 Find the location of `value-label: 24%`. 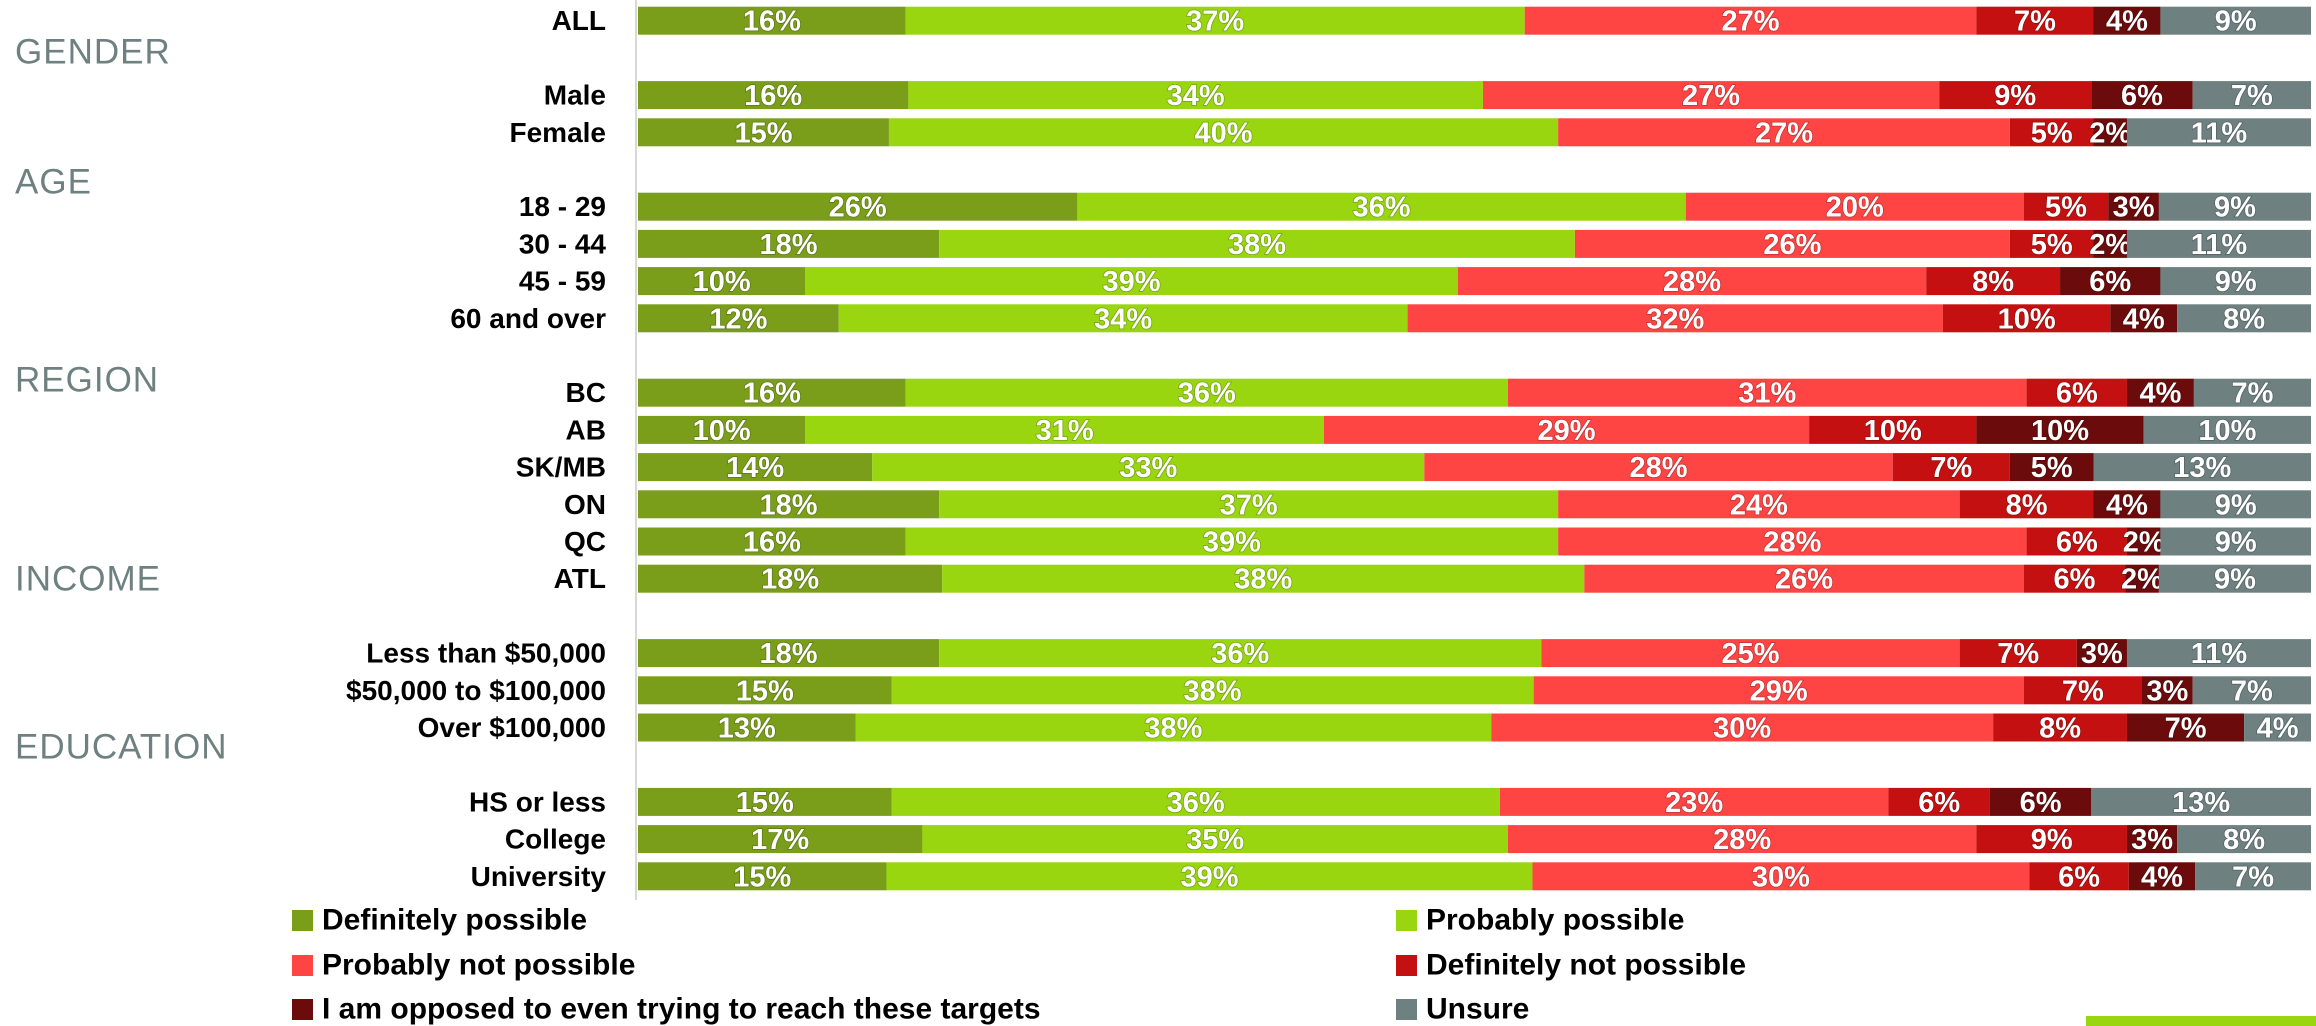

value-label: 24% is located at coordinates (1759, 505).